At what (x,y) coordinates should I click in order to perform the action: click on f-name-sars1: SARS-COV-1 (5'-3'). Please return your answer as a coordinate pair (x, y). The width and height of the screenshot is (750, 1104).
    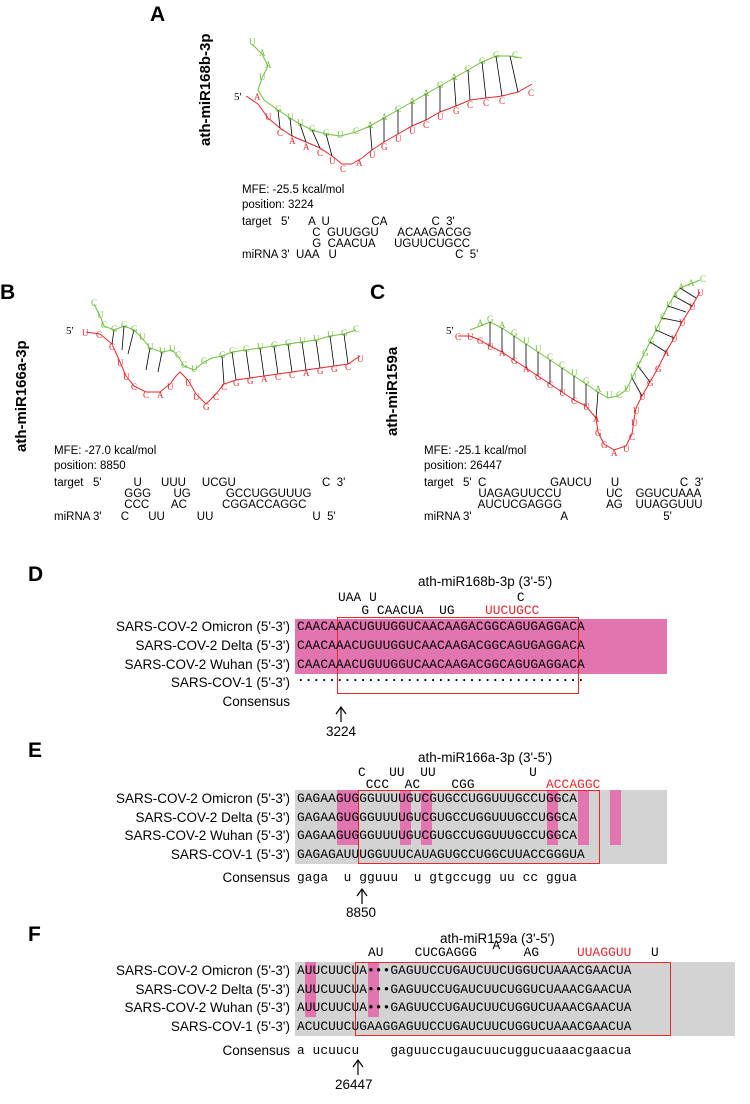
    Looking at the image, I should click on (230, 1026).